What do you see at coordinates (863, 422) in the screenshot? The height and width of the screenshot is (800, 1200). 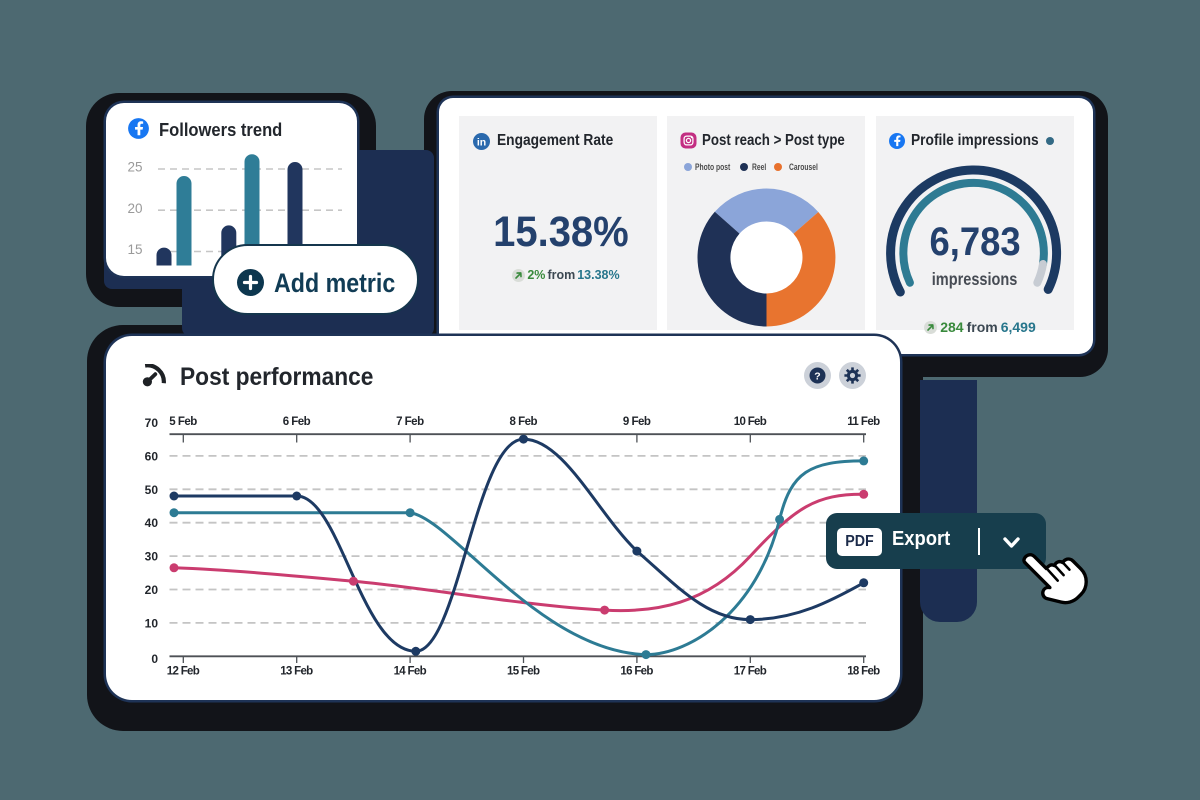 I see `svg-text: 11 Feb` at bounding box center [863, 422].